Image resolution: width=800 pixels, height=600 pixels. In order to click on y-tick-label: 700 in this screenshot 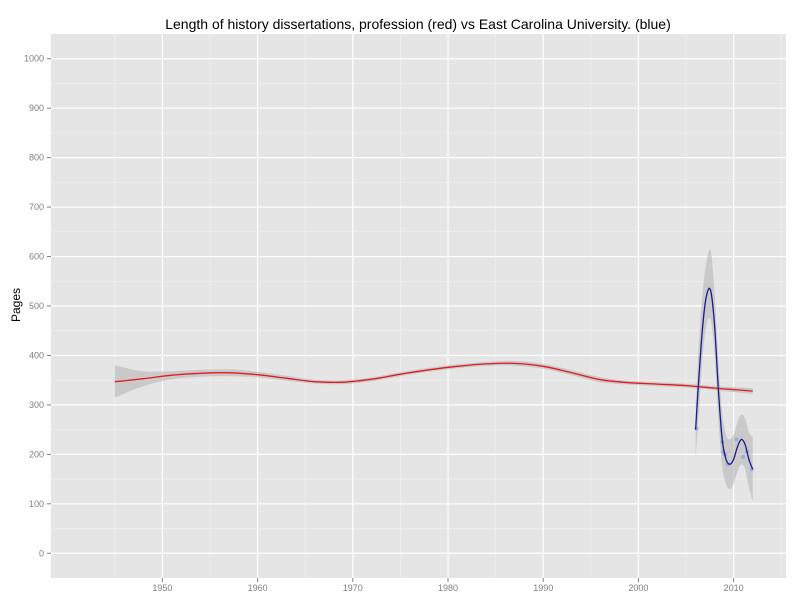, I will do `click(36, 207)`.